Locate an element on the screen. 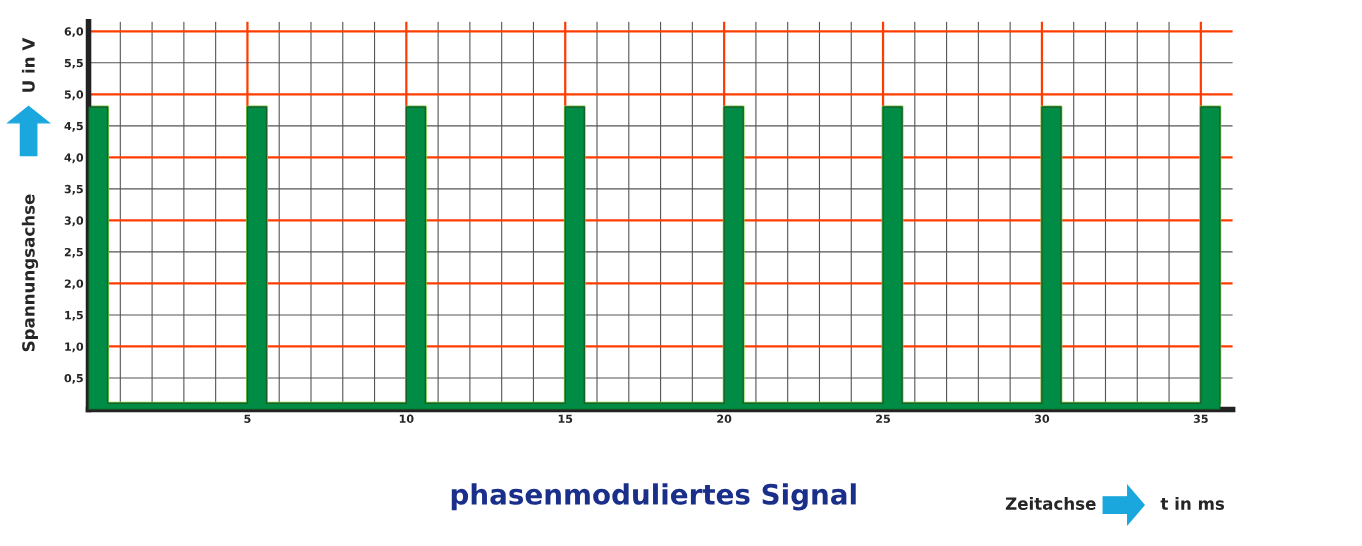 This screenshot has height=546, width=1362. text: Zeitachse is located at coordinates (1050, 503).